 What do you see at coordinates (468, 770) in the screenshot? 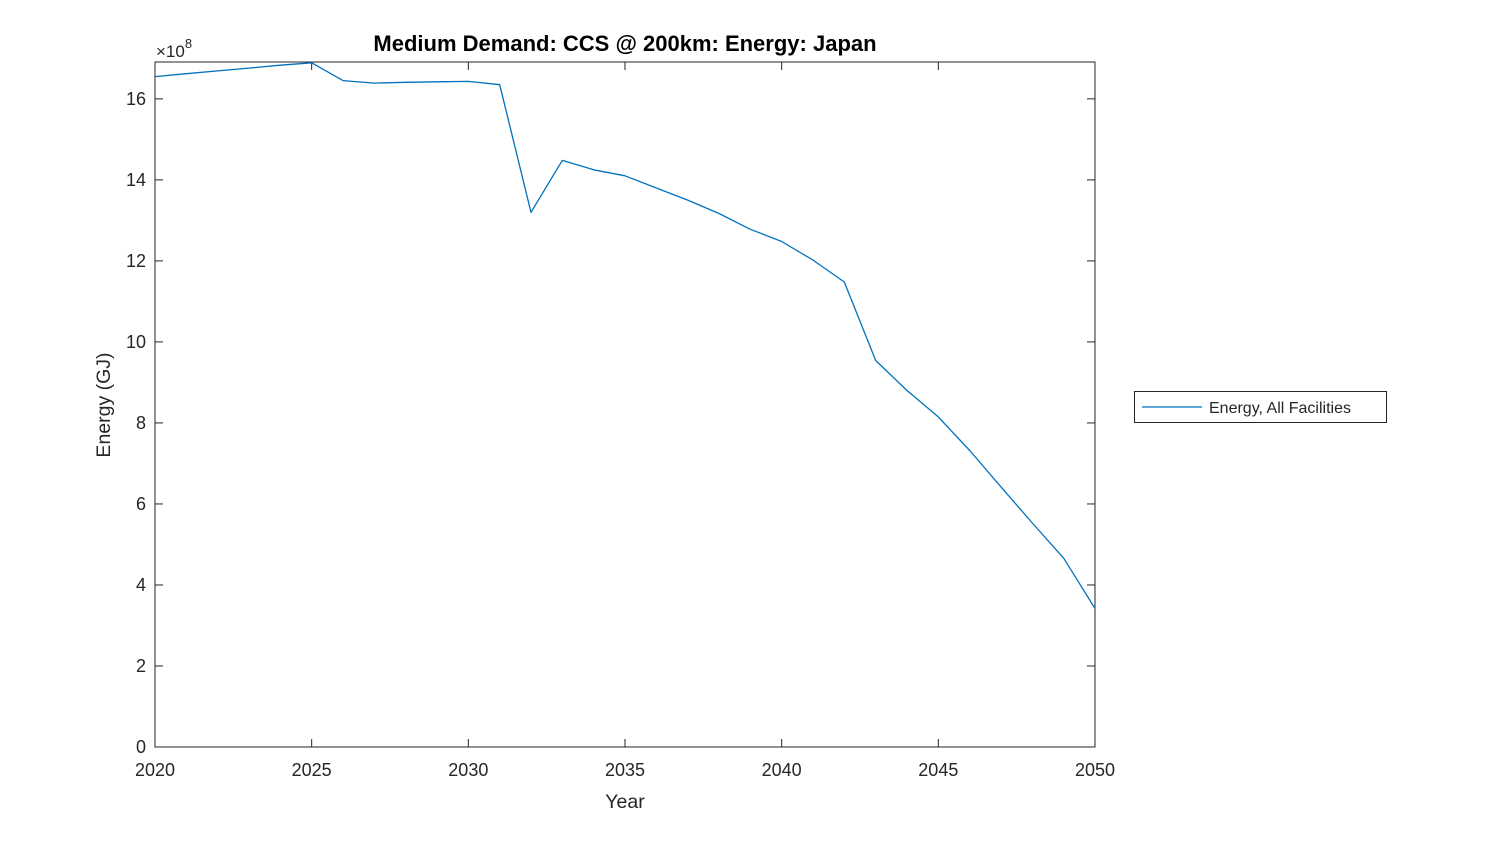
I see `x-tick-label: 2030` at bounding box center [468, 770].